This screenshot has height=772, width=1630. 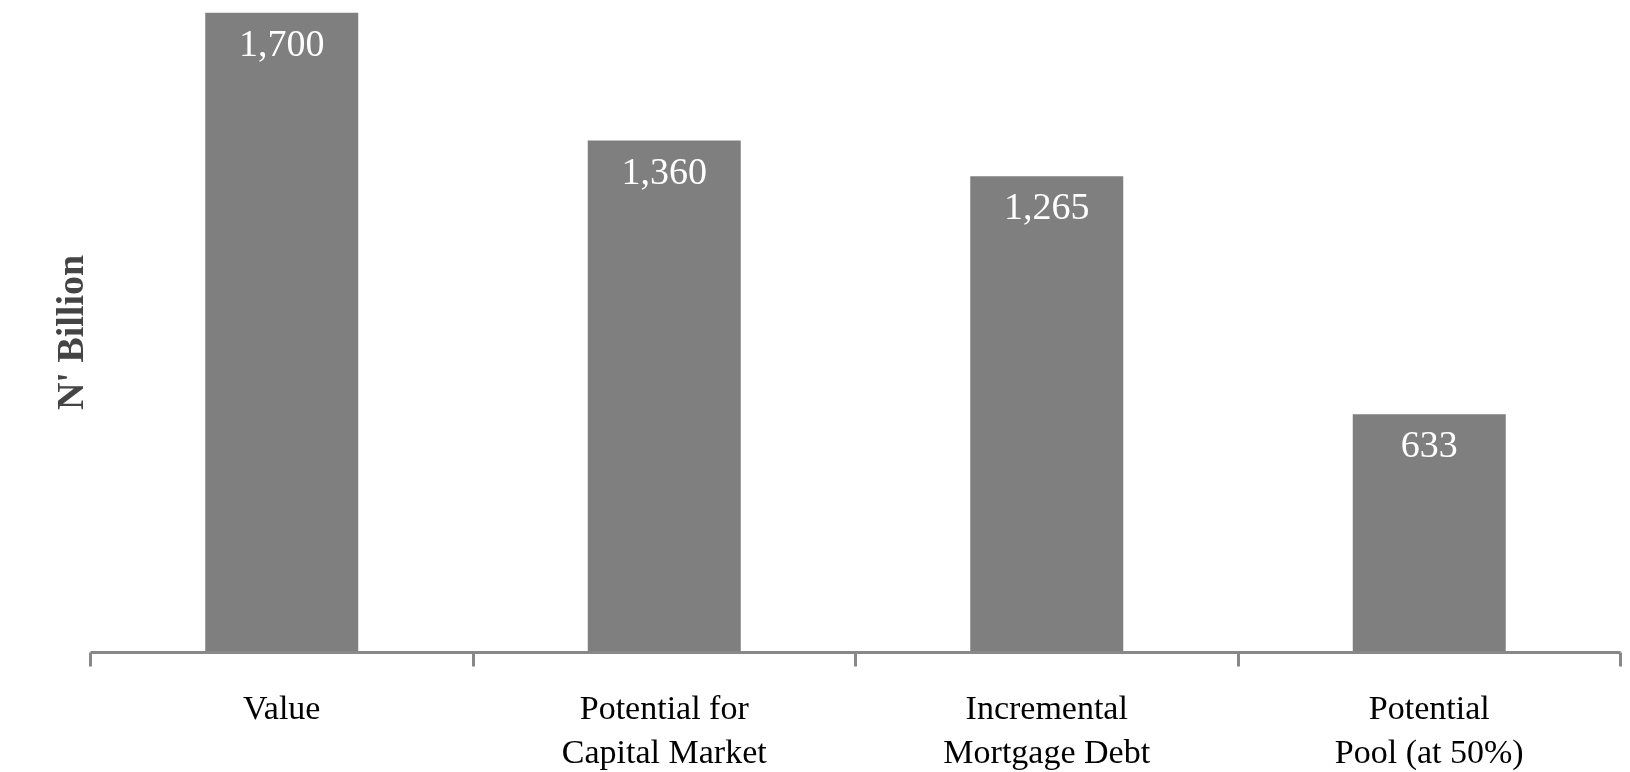 I want to click on x-tick-label: Incremental Mortgage Debt, so click(x=1047, y=729).